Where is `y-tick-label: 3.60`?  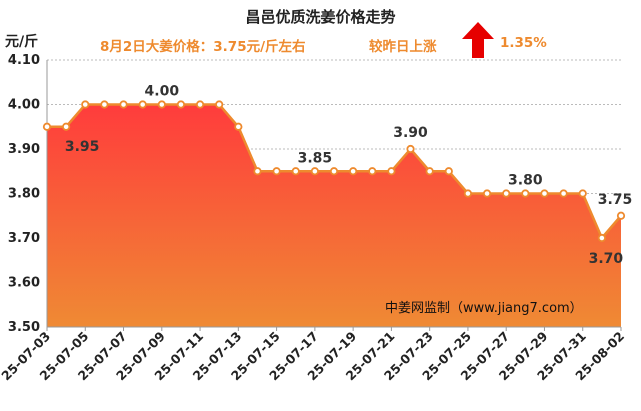 y-tick-label: 3.60 is located at coordinates (24, 283).